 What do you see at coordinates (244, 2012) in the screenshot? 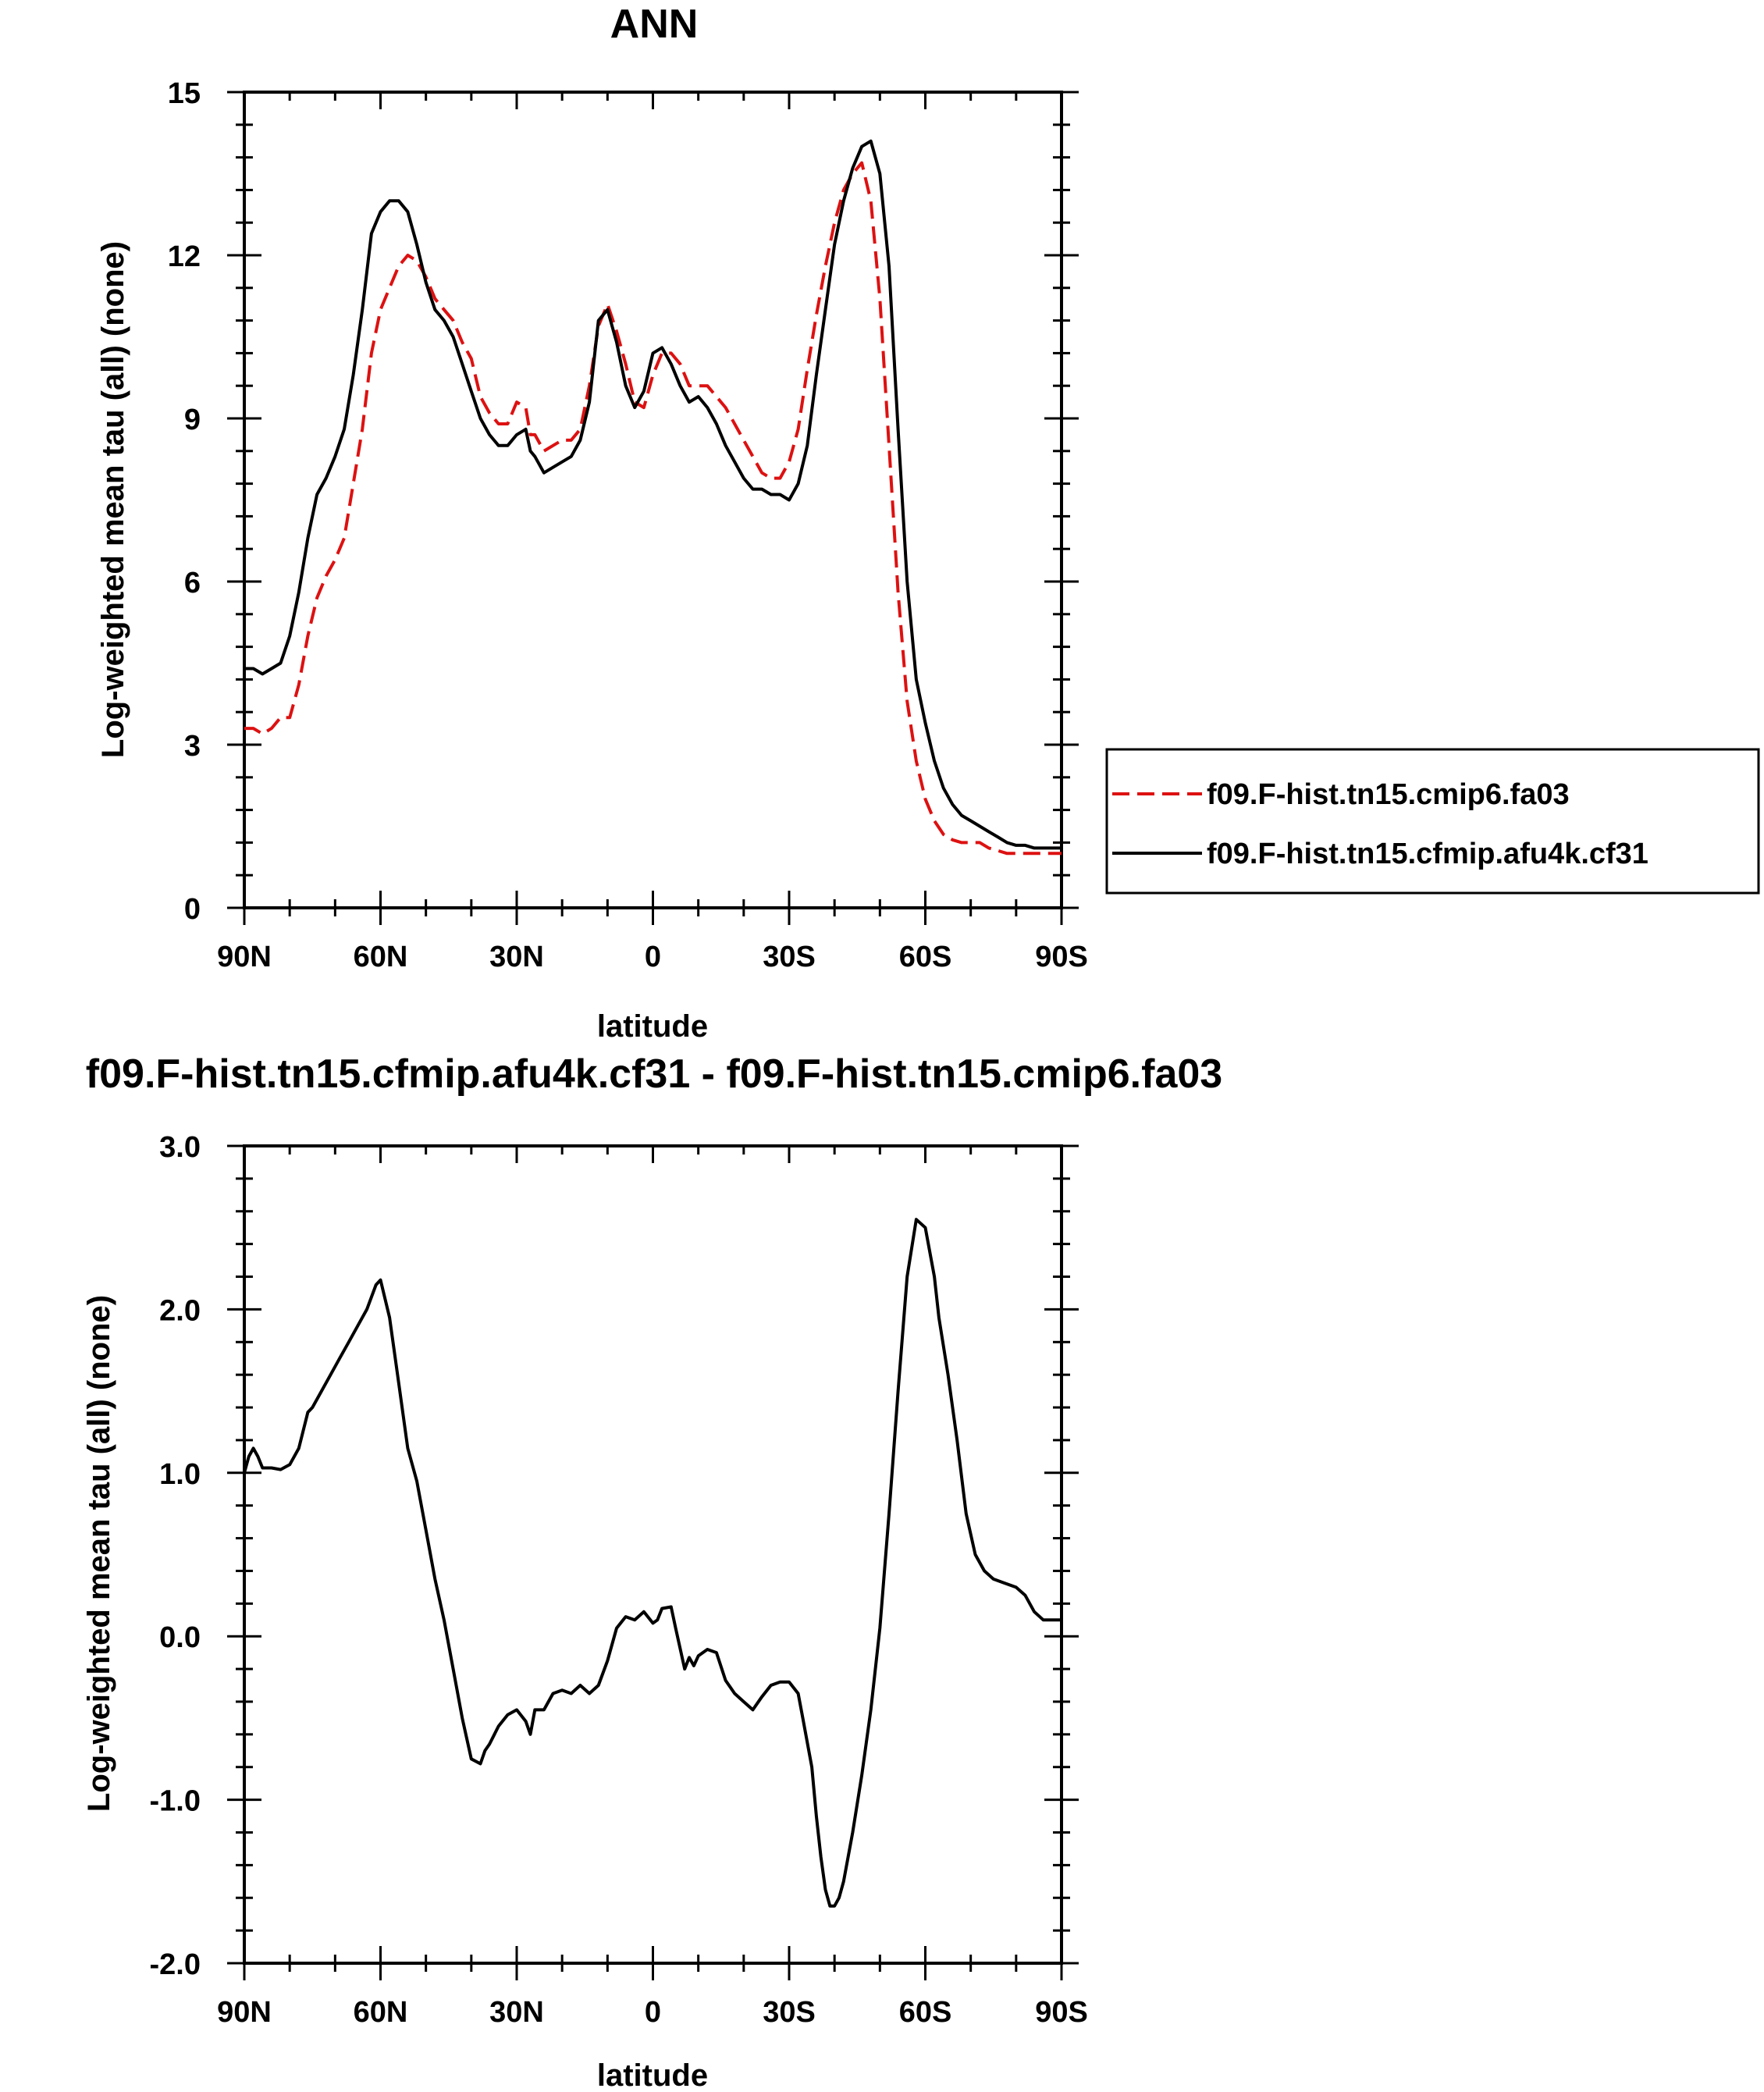
I see `bottom-x-tick-label: 90N` at bounding box center [244, 2012].